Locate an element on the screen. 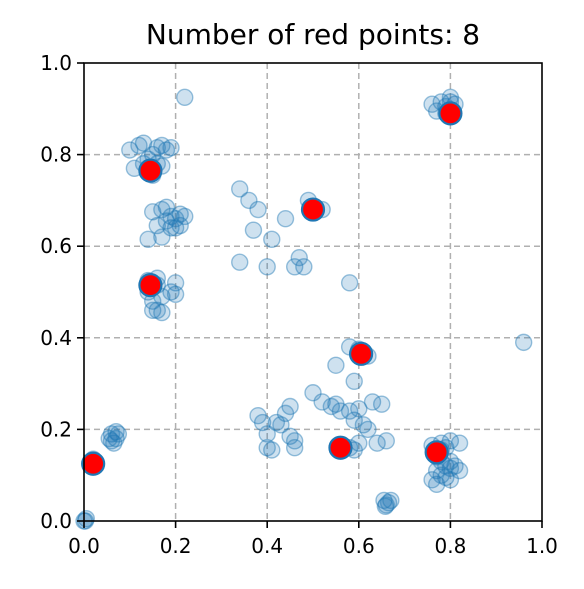 The image size is (584, 589). chart-title: Number of red points: 8 is located at coordinates (313, 34).